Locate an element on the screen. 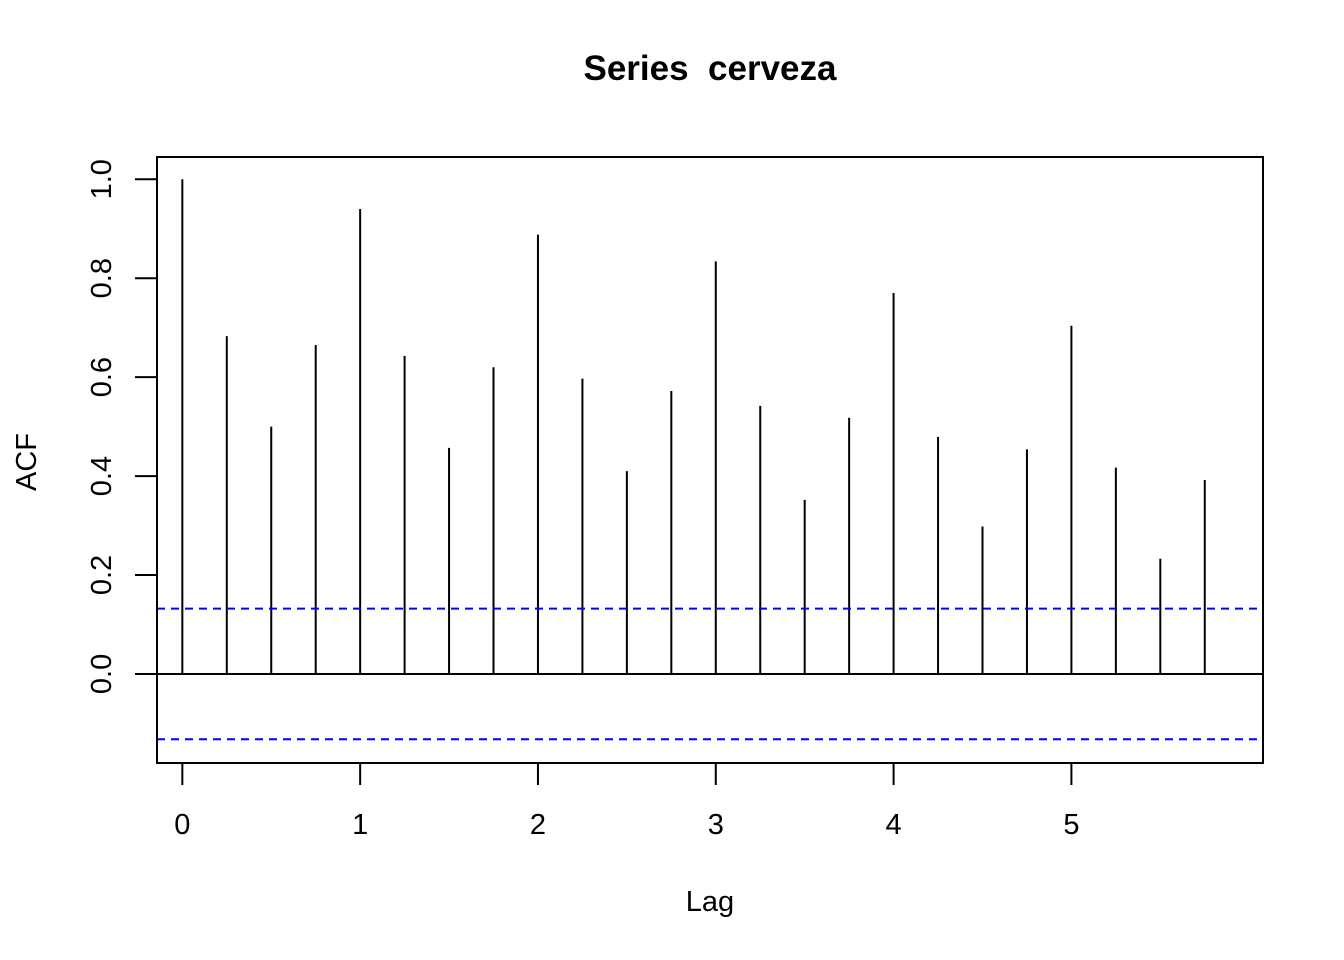  x-tick-label: 3 is located at coordinates (716, 825).